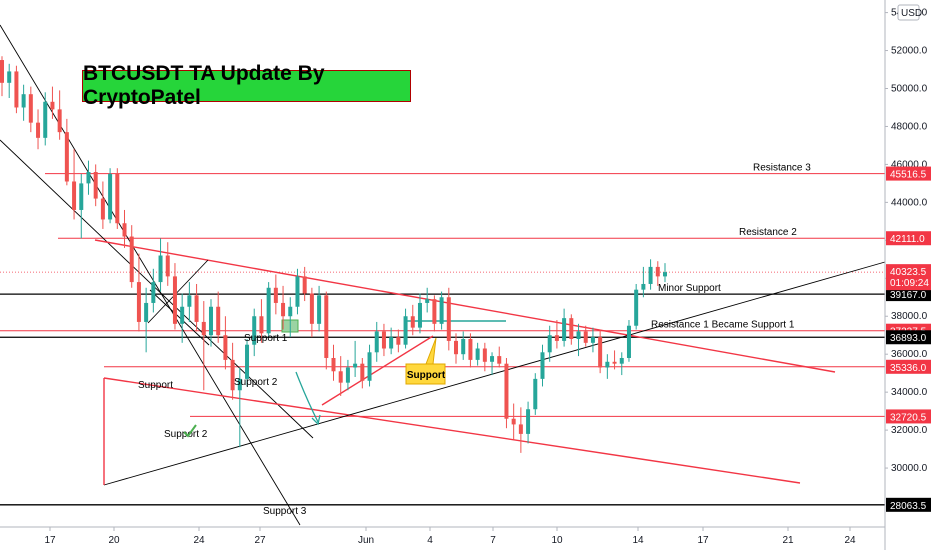  I want to click on last-price-label: 40323.5, so click(908, 272).